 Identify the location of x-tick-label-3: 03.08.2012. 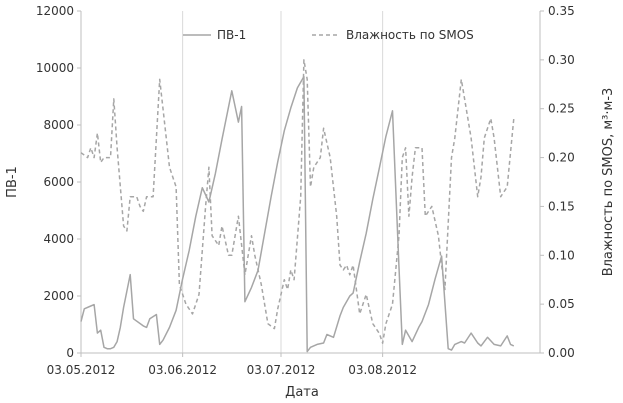
(382, 370).